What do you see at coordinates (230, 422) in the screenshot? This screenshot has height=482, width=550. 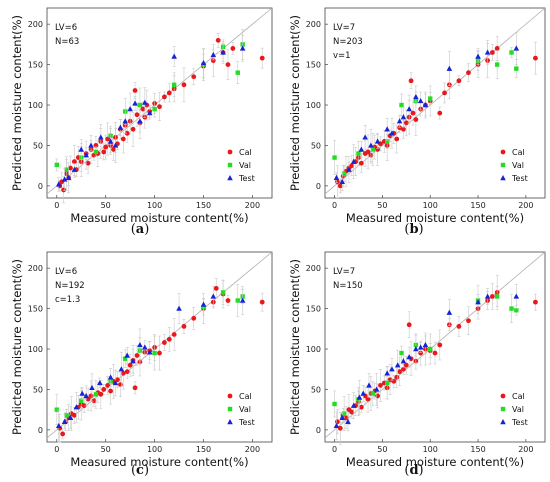 I see `legend-marker-test` at bounding box center [230, 422].